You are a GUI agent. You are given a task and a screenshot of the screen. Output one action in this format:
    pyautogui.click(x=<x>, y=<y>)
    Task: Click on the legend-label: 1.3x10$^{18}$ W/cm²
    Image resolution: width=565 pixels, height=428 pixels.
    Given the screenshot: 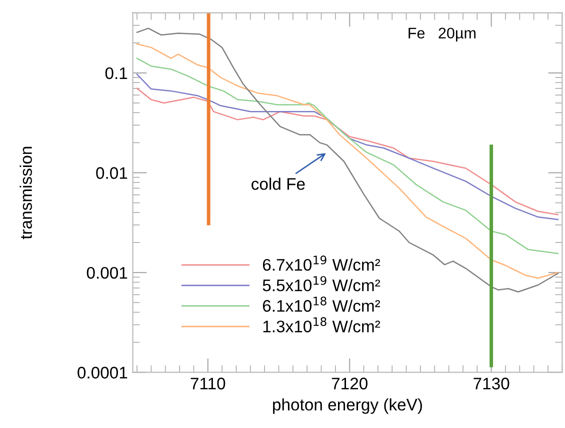 What is the action you would take?
    pyautogui.click(x=321, y=324)
    